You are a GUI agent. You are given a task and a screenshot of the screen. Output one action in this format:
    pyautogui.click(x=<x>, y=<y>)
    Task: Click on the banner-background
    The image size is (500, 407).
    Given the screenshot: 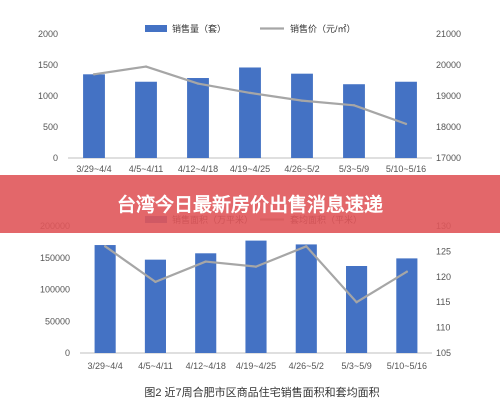 What is the action you would take?
    pyautogui.click(x=250, y=204)
    